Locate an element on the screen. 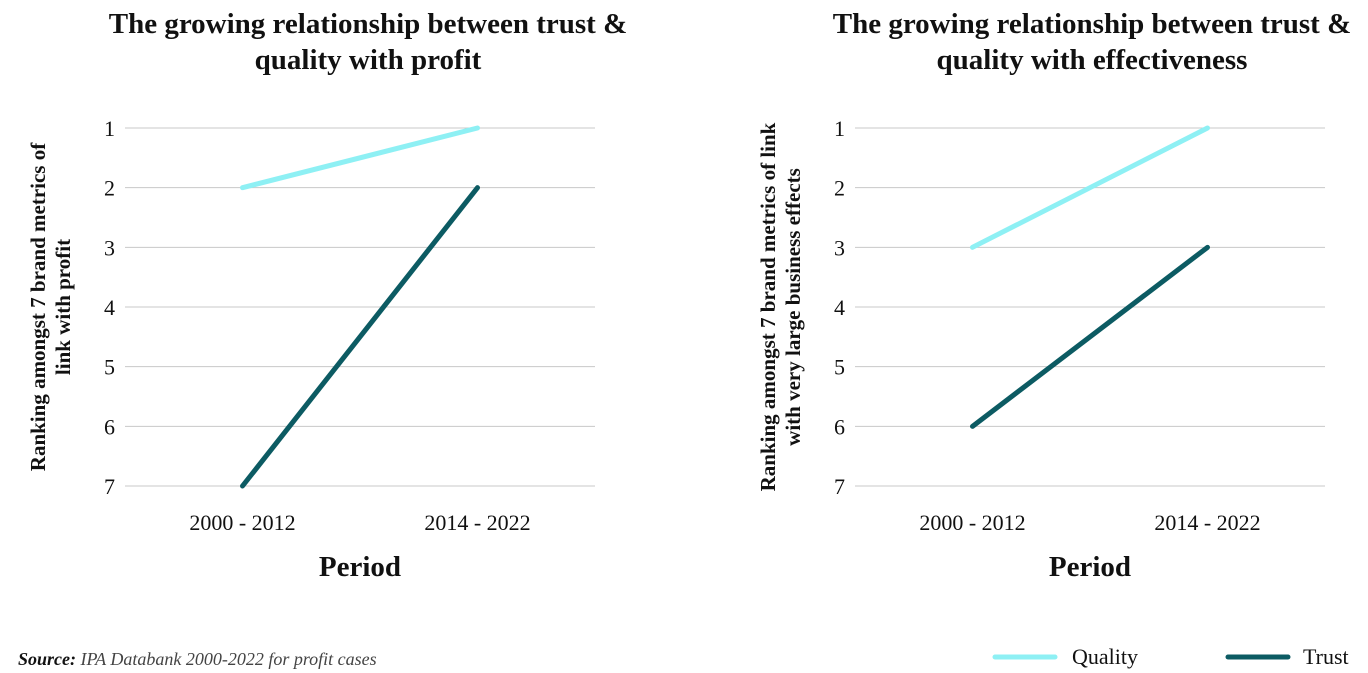 This screenshot has height=673, width=1368. legend-label-trust: Trust is located at coordinates (1326, 656).